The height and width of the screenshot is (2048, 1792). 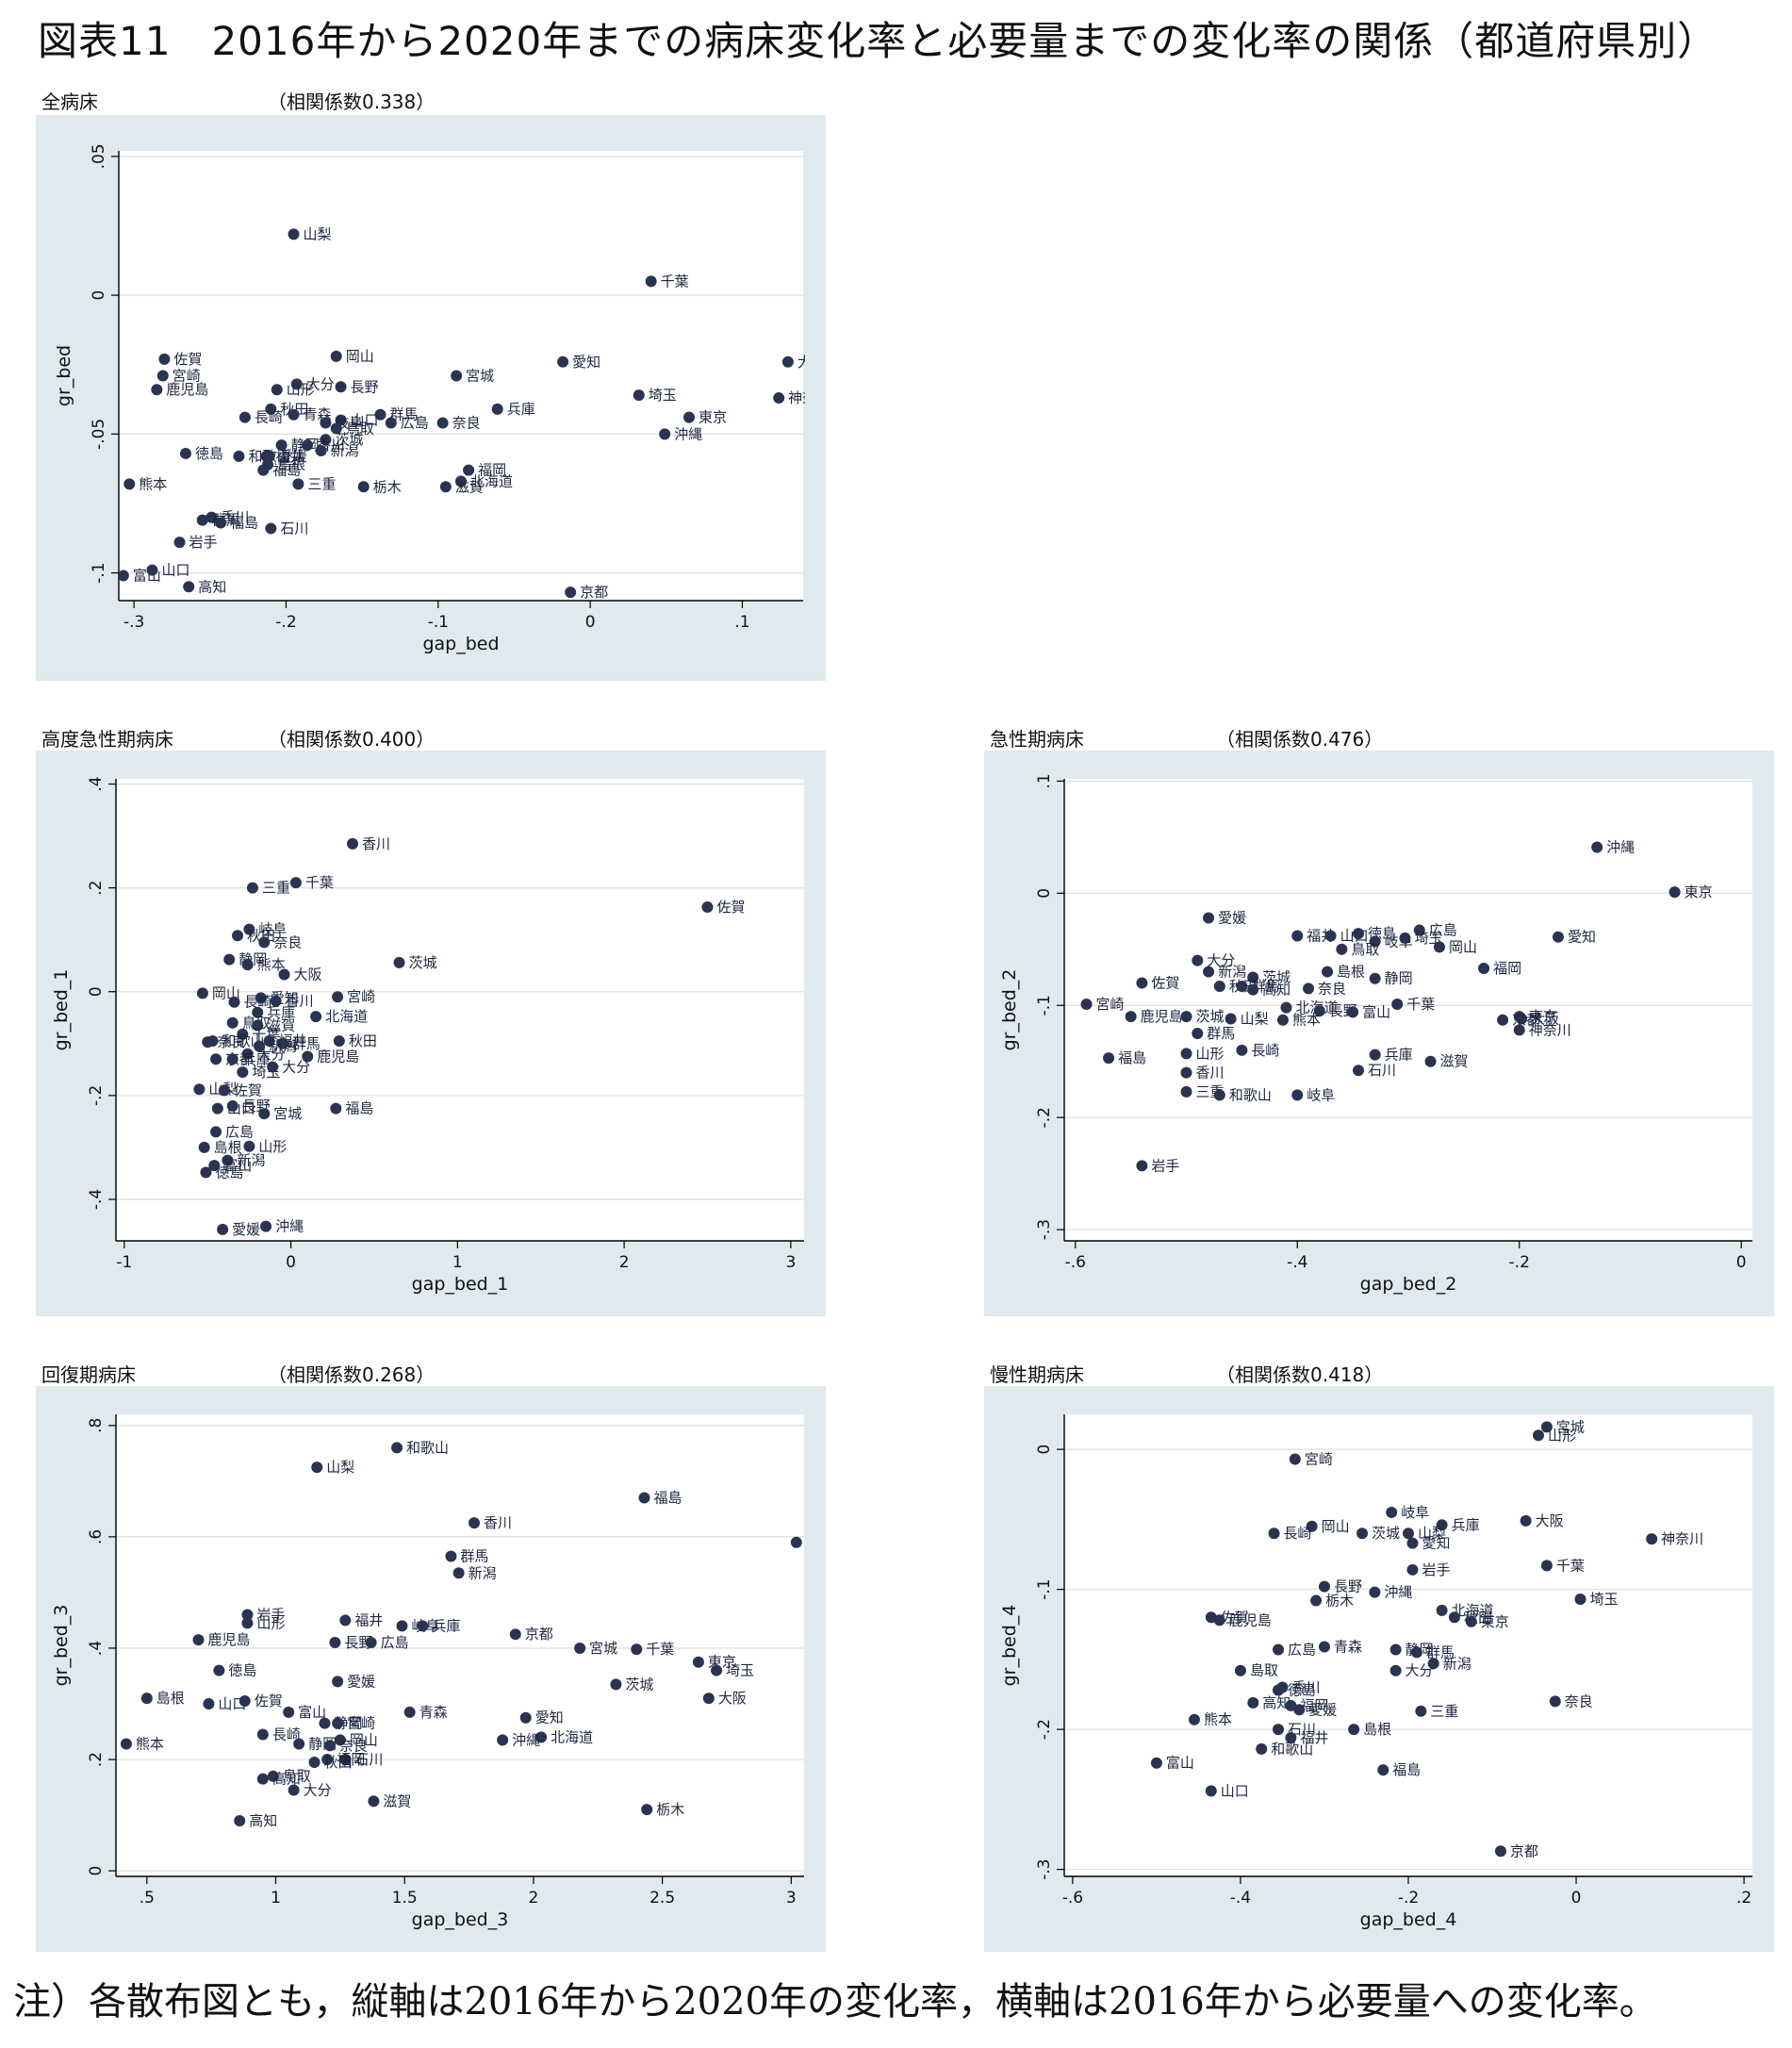 I want to click on point-label: 愛媛, so click(x=1322, y=1709).